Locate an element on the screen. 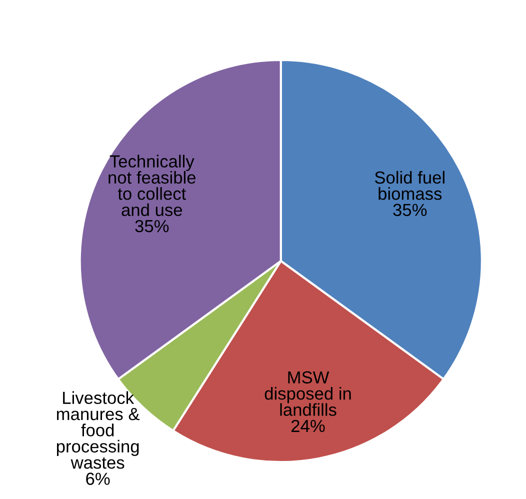  data-label: 24% is located at coordinates (308, 426).